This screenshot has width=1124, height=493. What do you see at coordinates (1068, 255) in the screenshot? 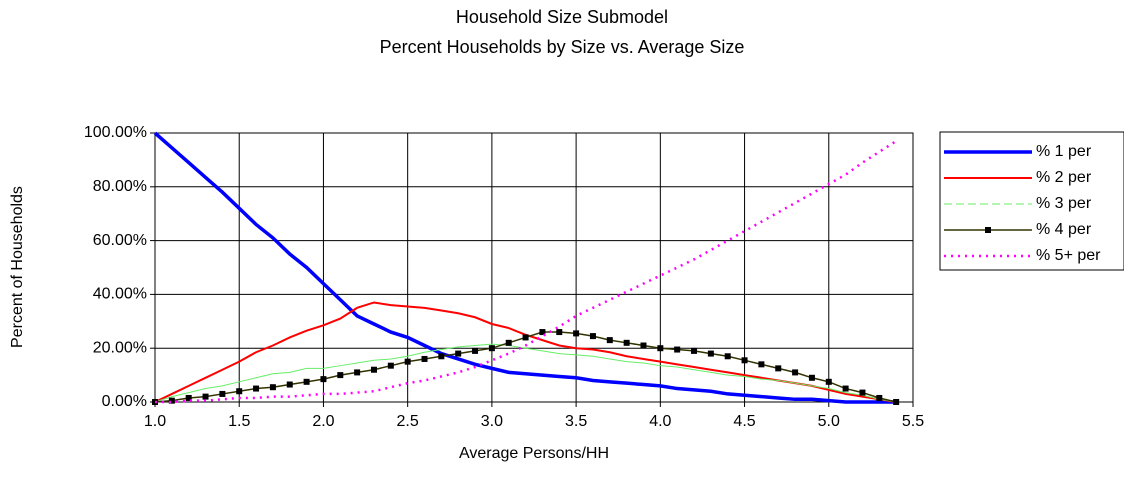
I see `legend-label: % 5+ per` at bounding box center [1068, 255].